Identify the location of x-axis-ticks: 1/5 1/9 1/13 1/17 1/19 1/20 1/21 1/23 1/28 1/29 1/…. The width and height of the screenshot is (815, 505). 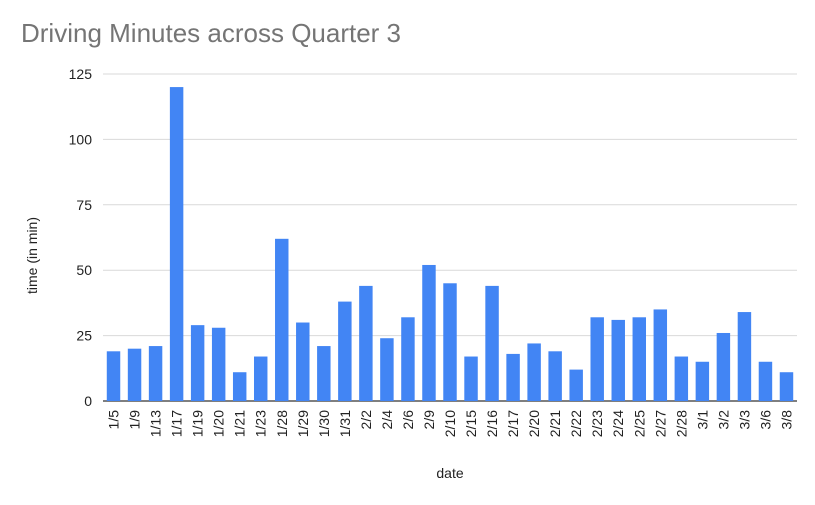
(450, 423).